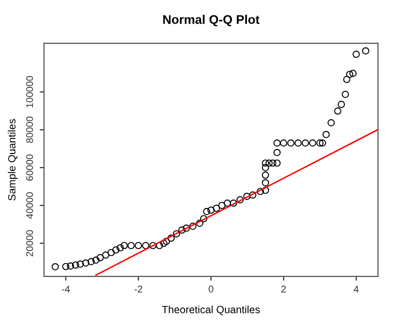 The height and width of the screenshot is (333, 400). I want to click on x-tick-label: 0, so click(211, 289).